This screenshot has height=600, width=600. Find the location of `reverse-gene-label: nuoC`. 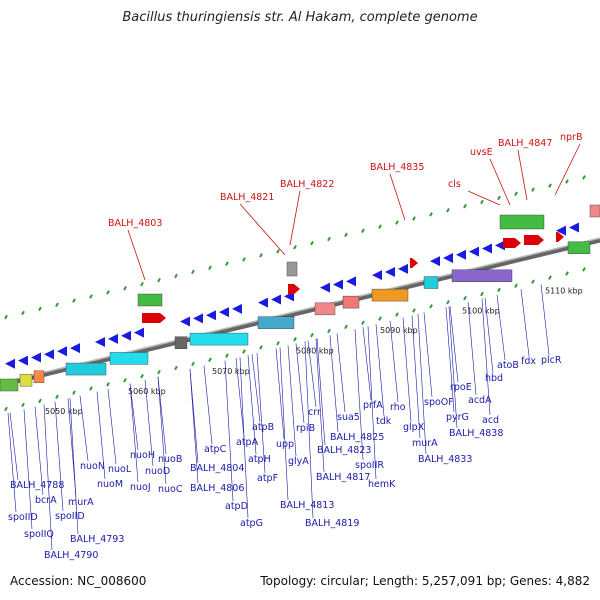

reverse-gene-label: nuoC is located at coordinates (170, 489).